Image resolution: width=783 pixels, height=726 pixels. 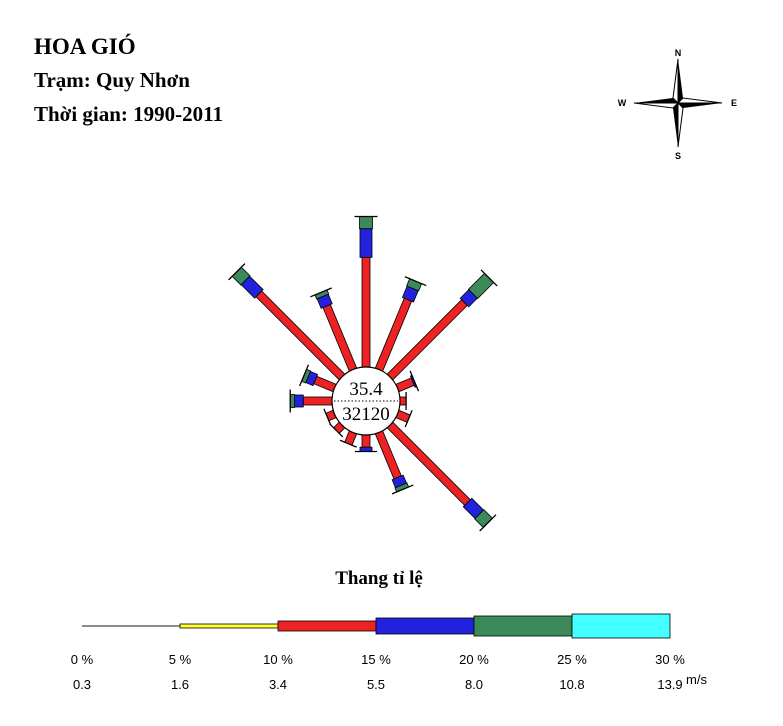 I want to click on direction-ne, so click(x=442, y=325).